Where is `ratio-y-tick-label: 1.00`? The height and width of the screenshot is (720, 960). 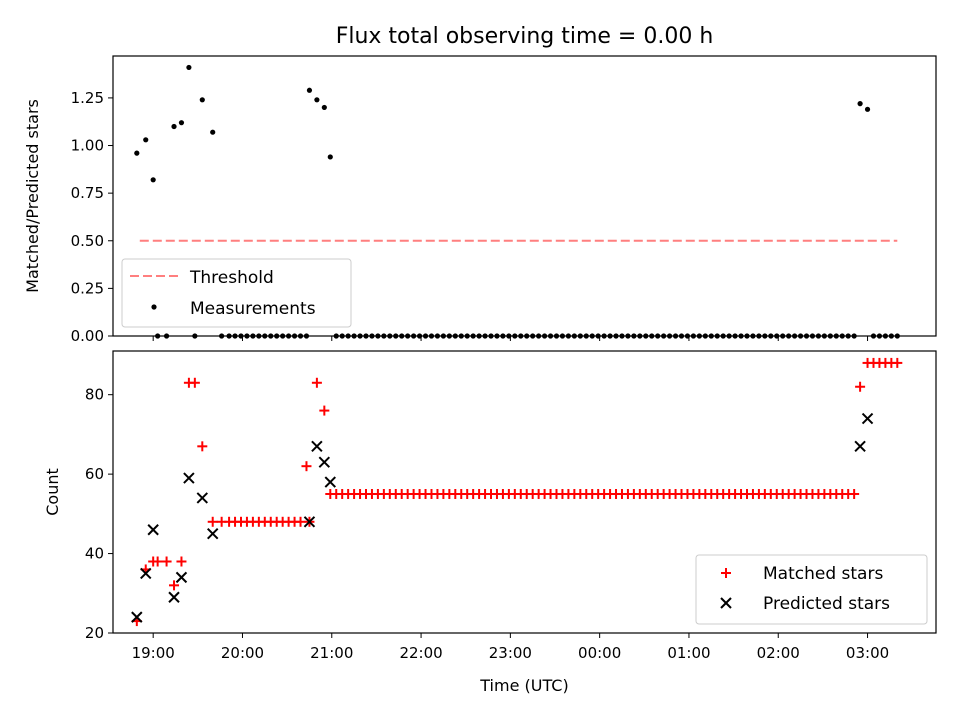
ratio-y-tick-label: 1.00 is located at coordinates (87, 146).